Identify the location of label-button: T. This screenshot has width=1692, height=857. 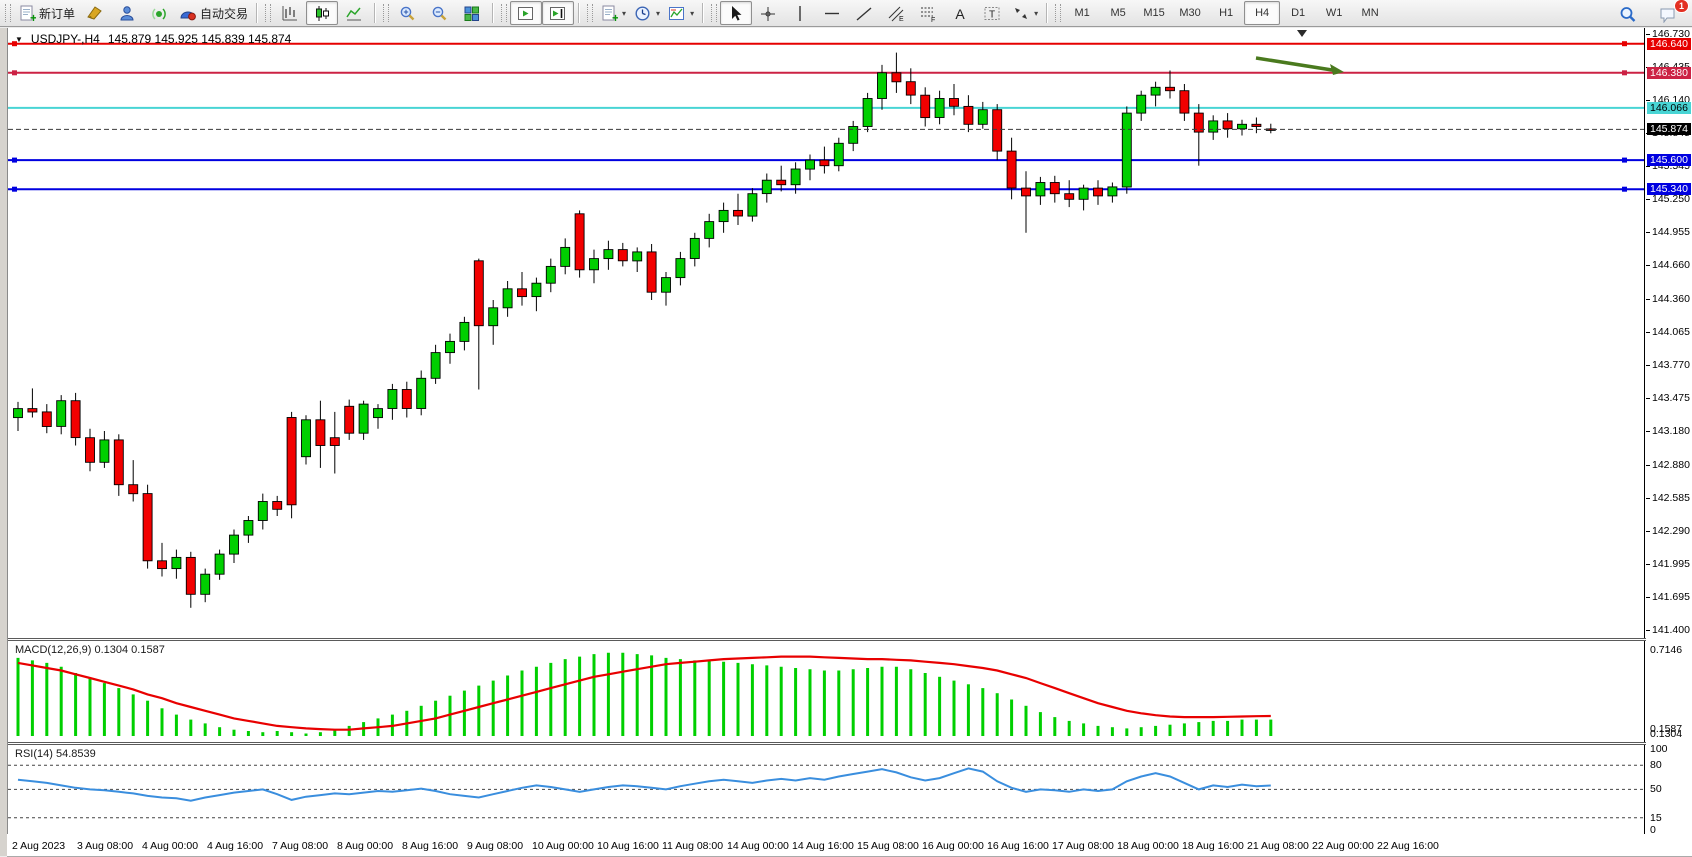
(992, 13).